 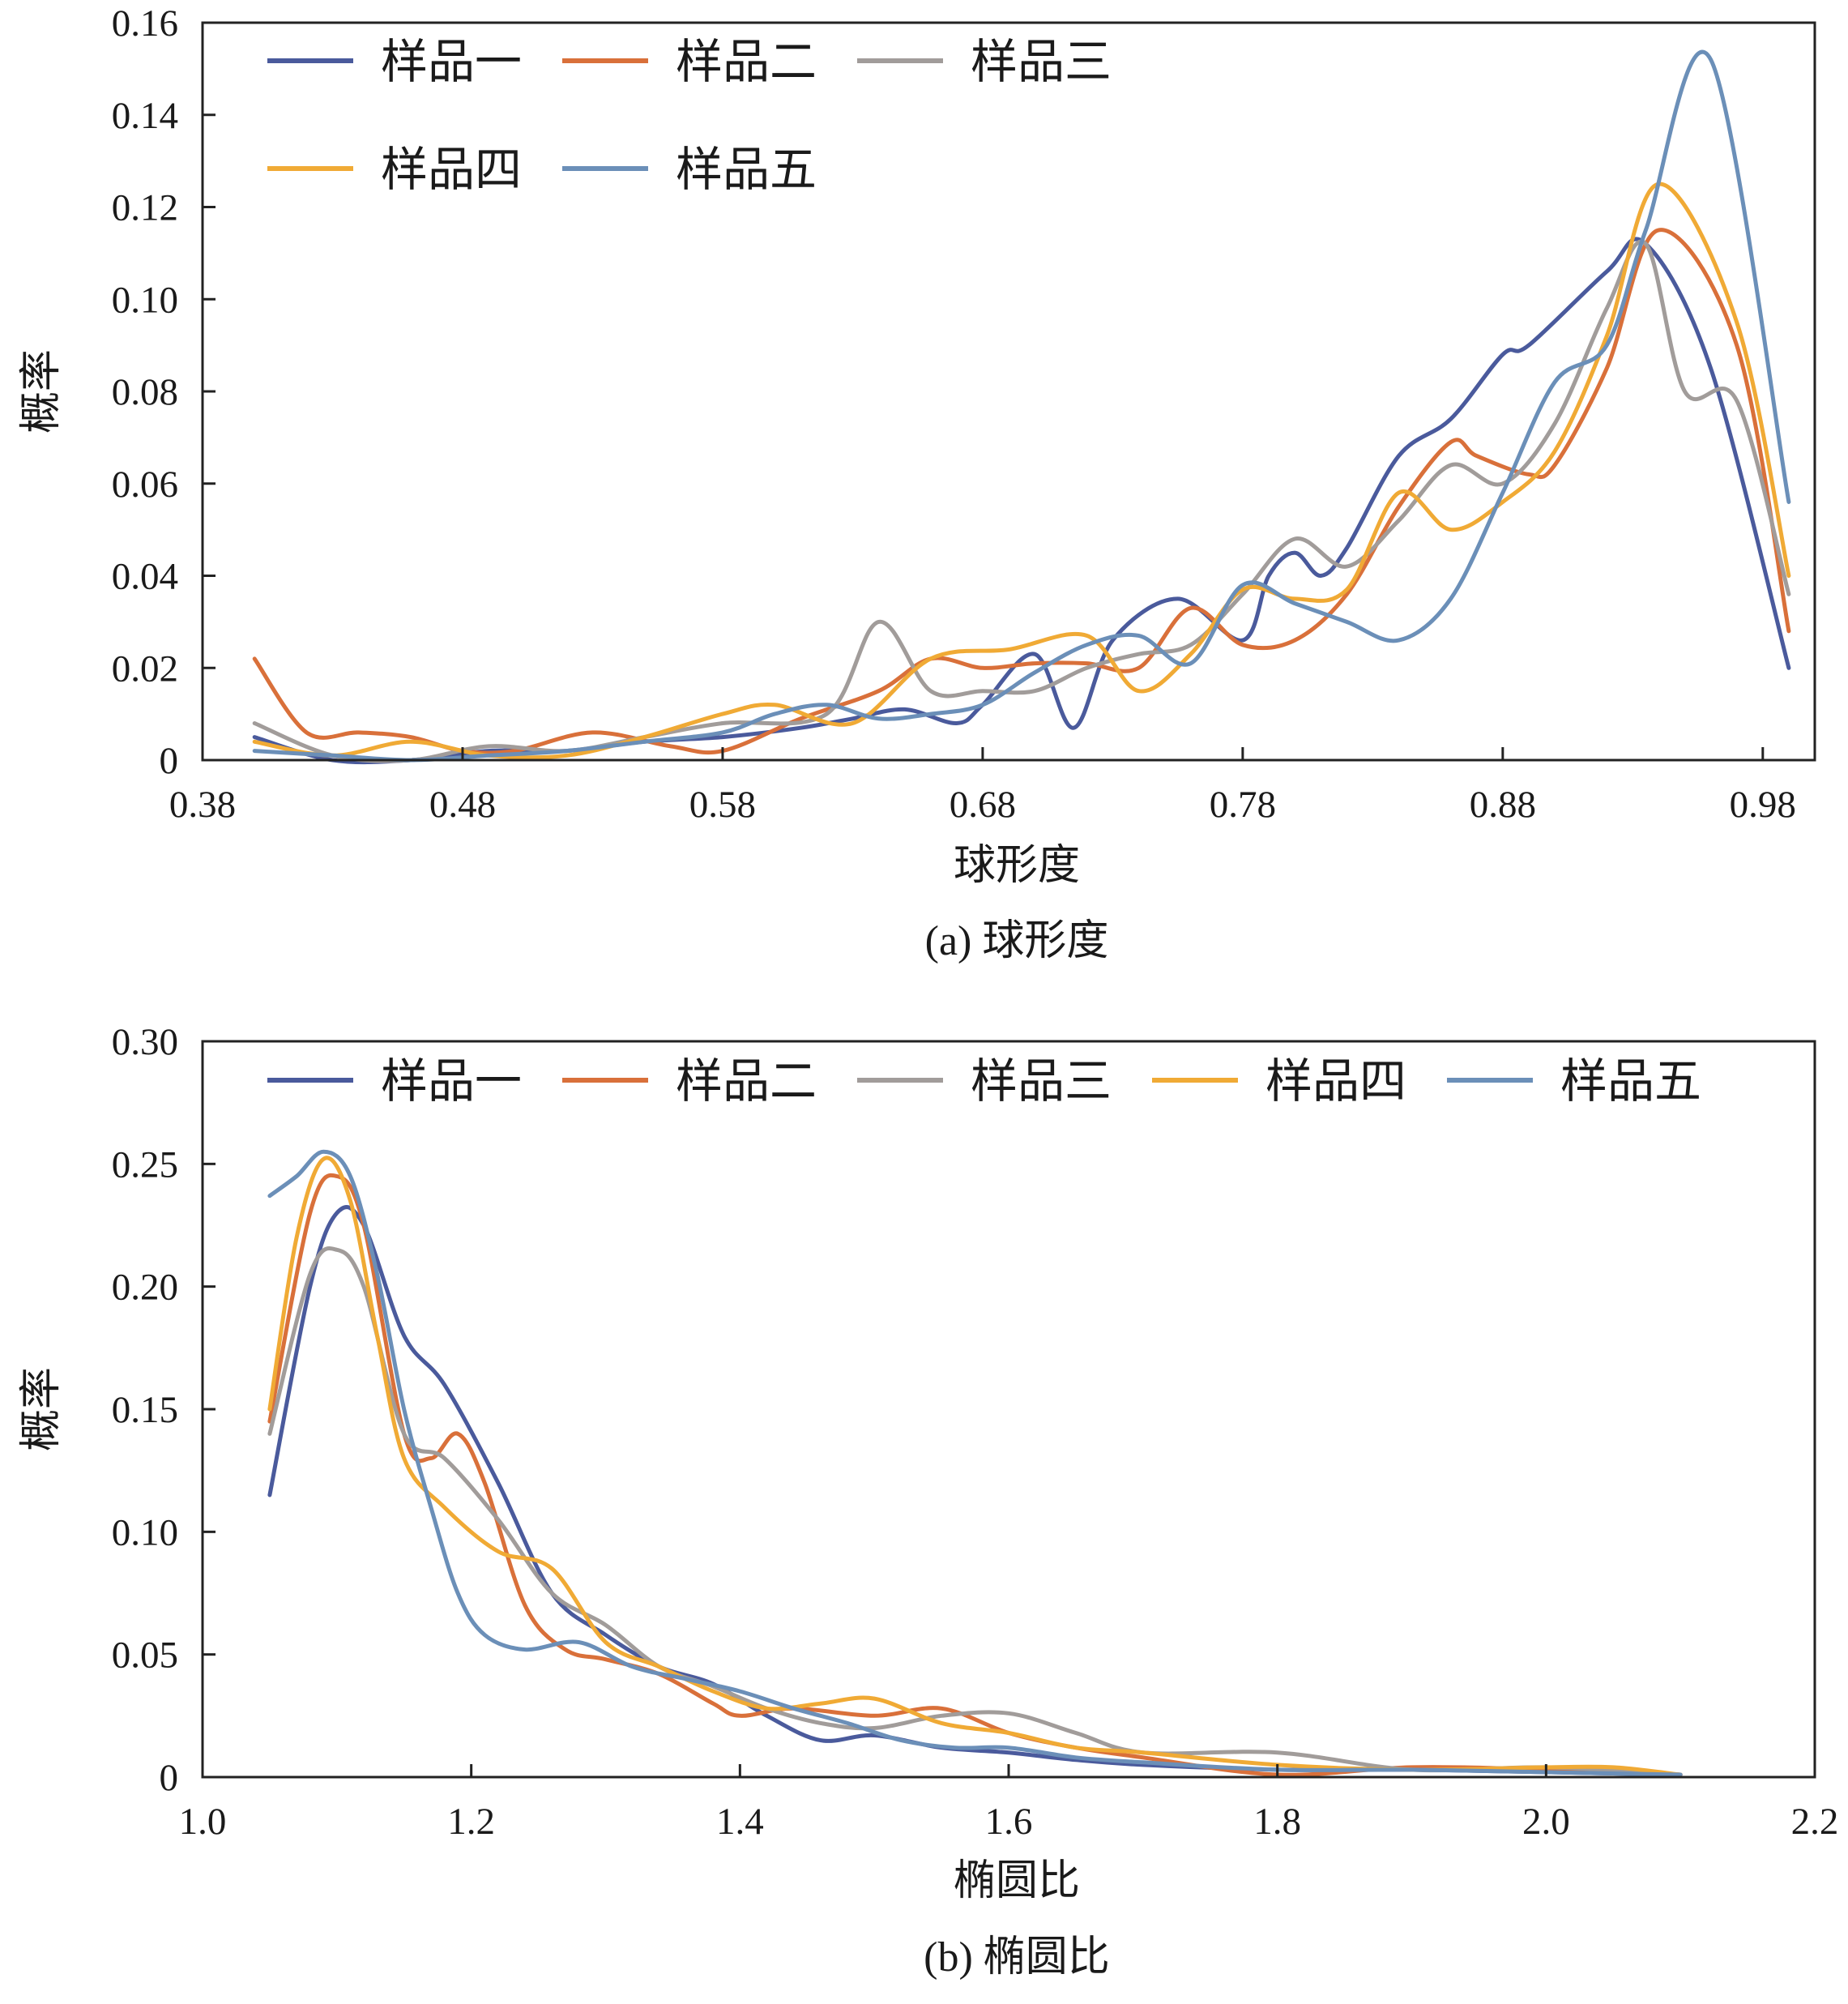 I want to click on y-tick-label: 0.08, so click(x=145, y=392).